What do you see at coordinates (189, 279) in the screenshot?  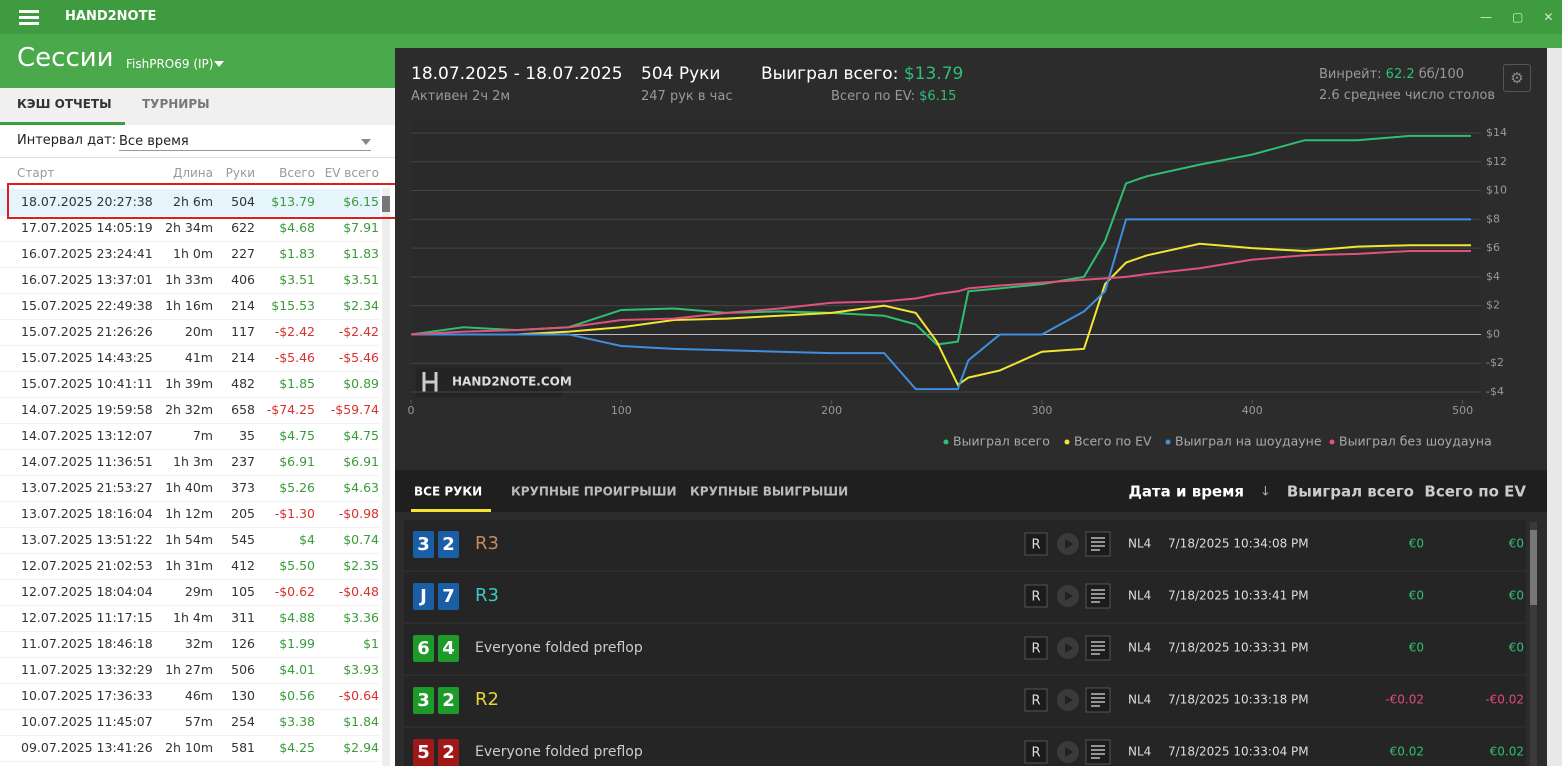 I see `cell: 1h 33m` at bounding box center [189, 279].